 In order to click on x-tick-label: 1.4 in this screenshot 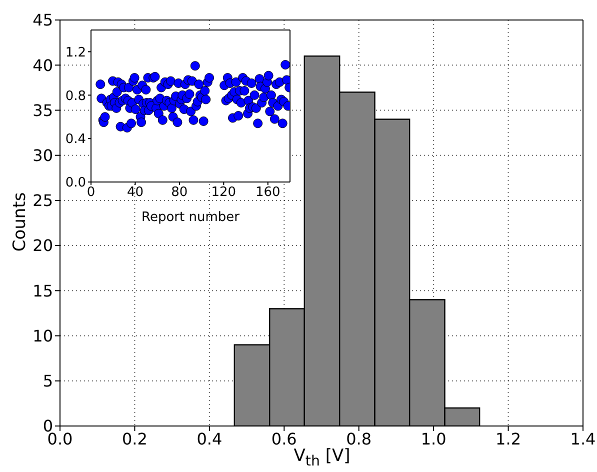, I will do `click(583, 438)`.